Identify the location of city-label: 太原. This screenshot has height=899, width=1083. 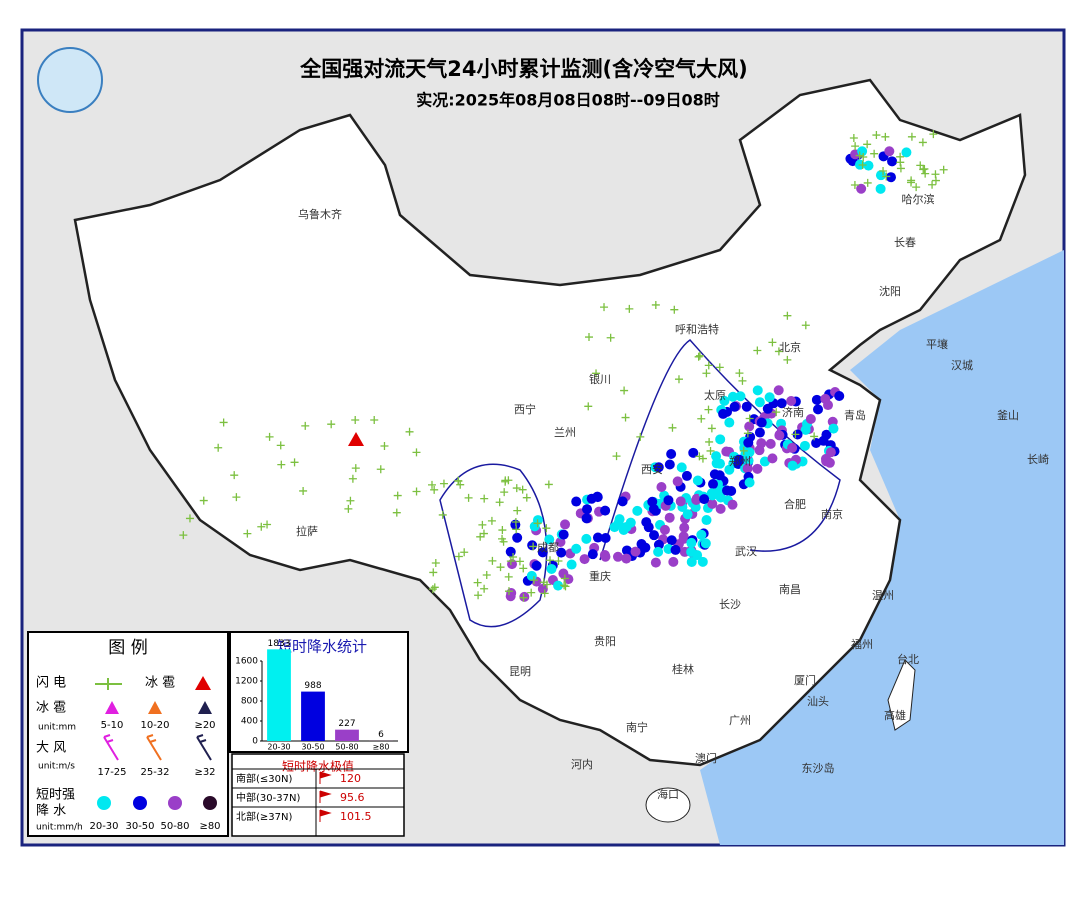
(715, 395).